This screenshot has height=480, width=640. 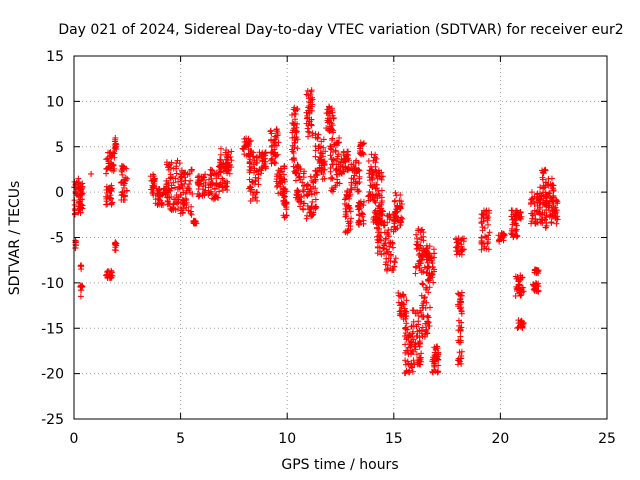 What do you see at coordinates (607, 439) in the screenshot?
I see `x-tick-label: 25` at bounding box center [607, 439].